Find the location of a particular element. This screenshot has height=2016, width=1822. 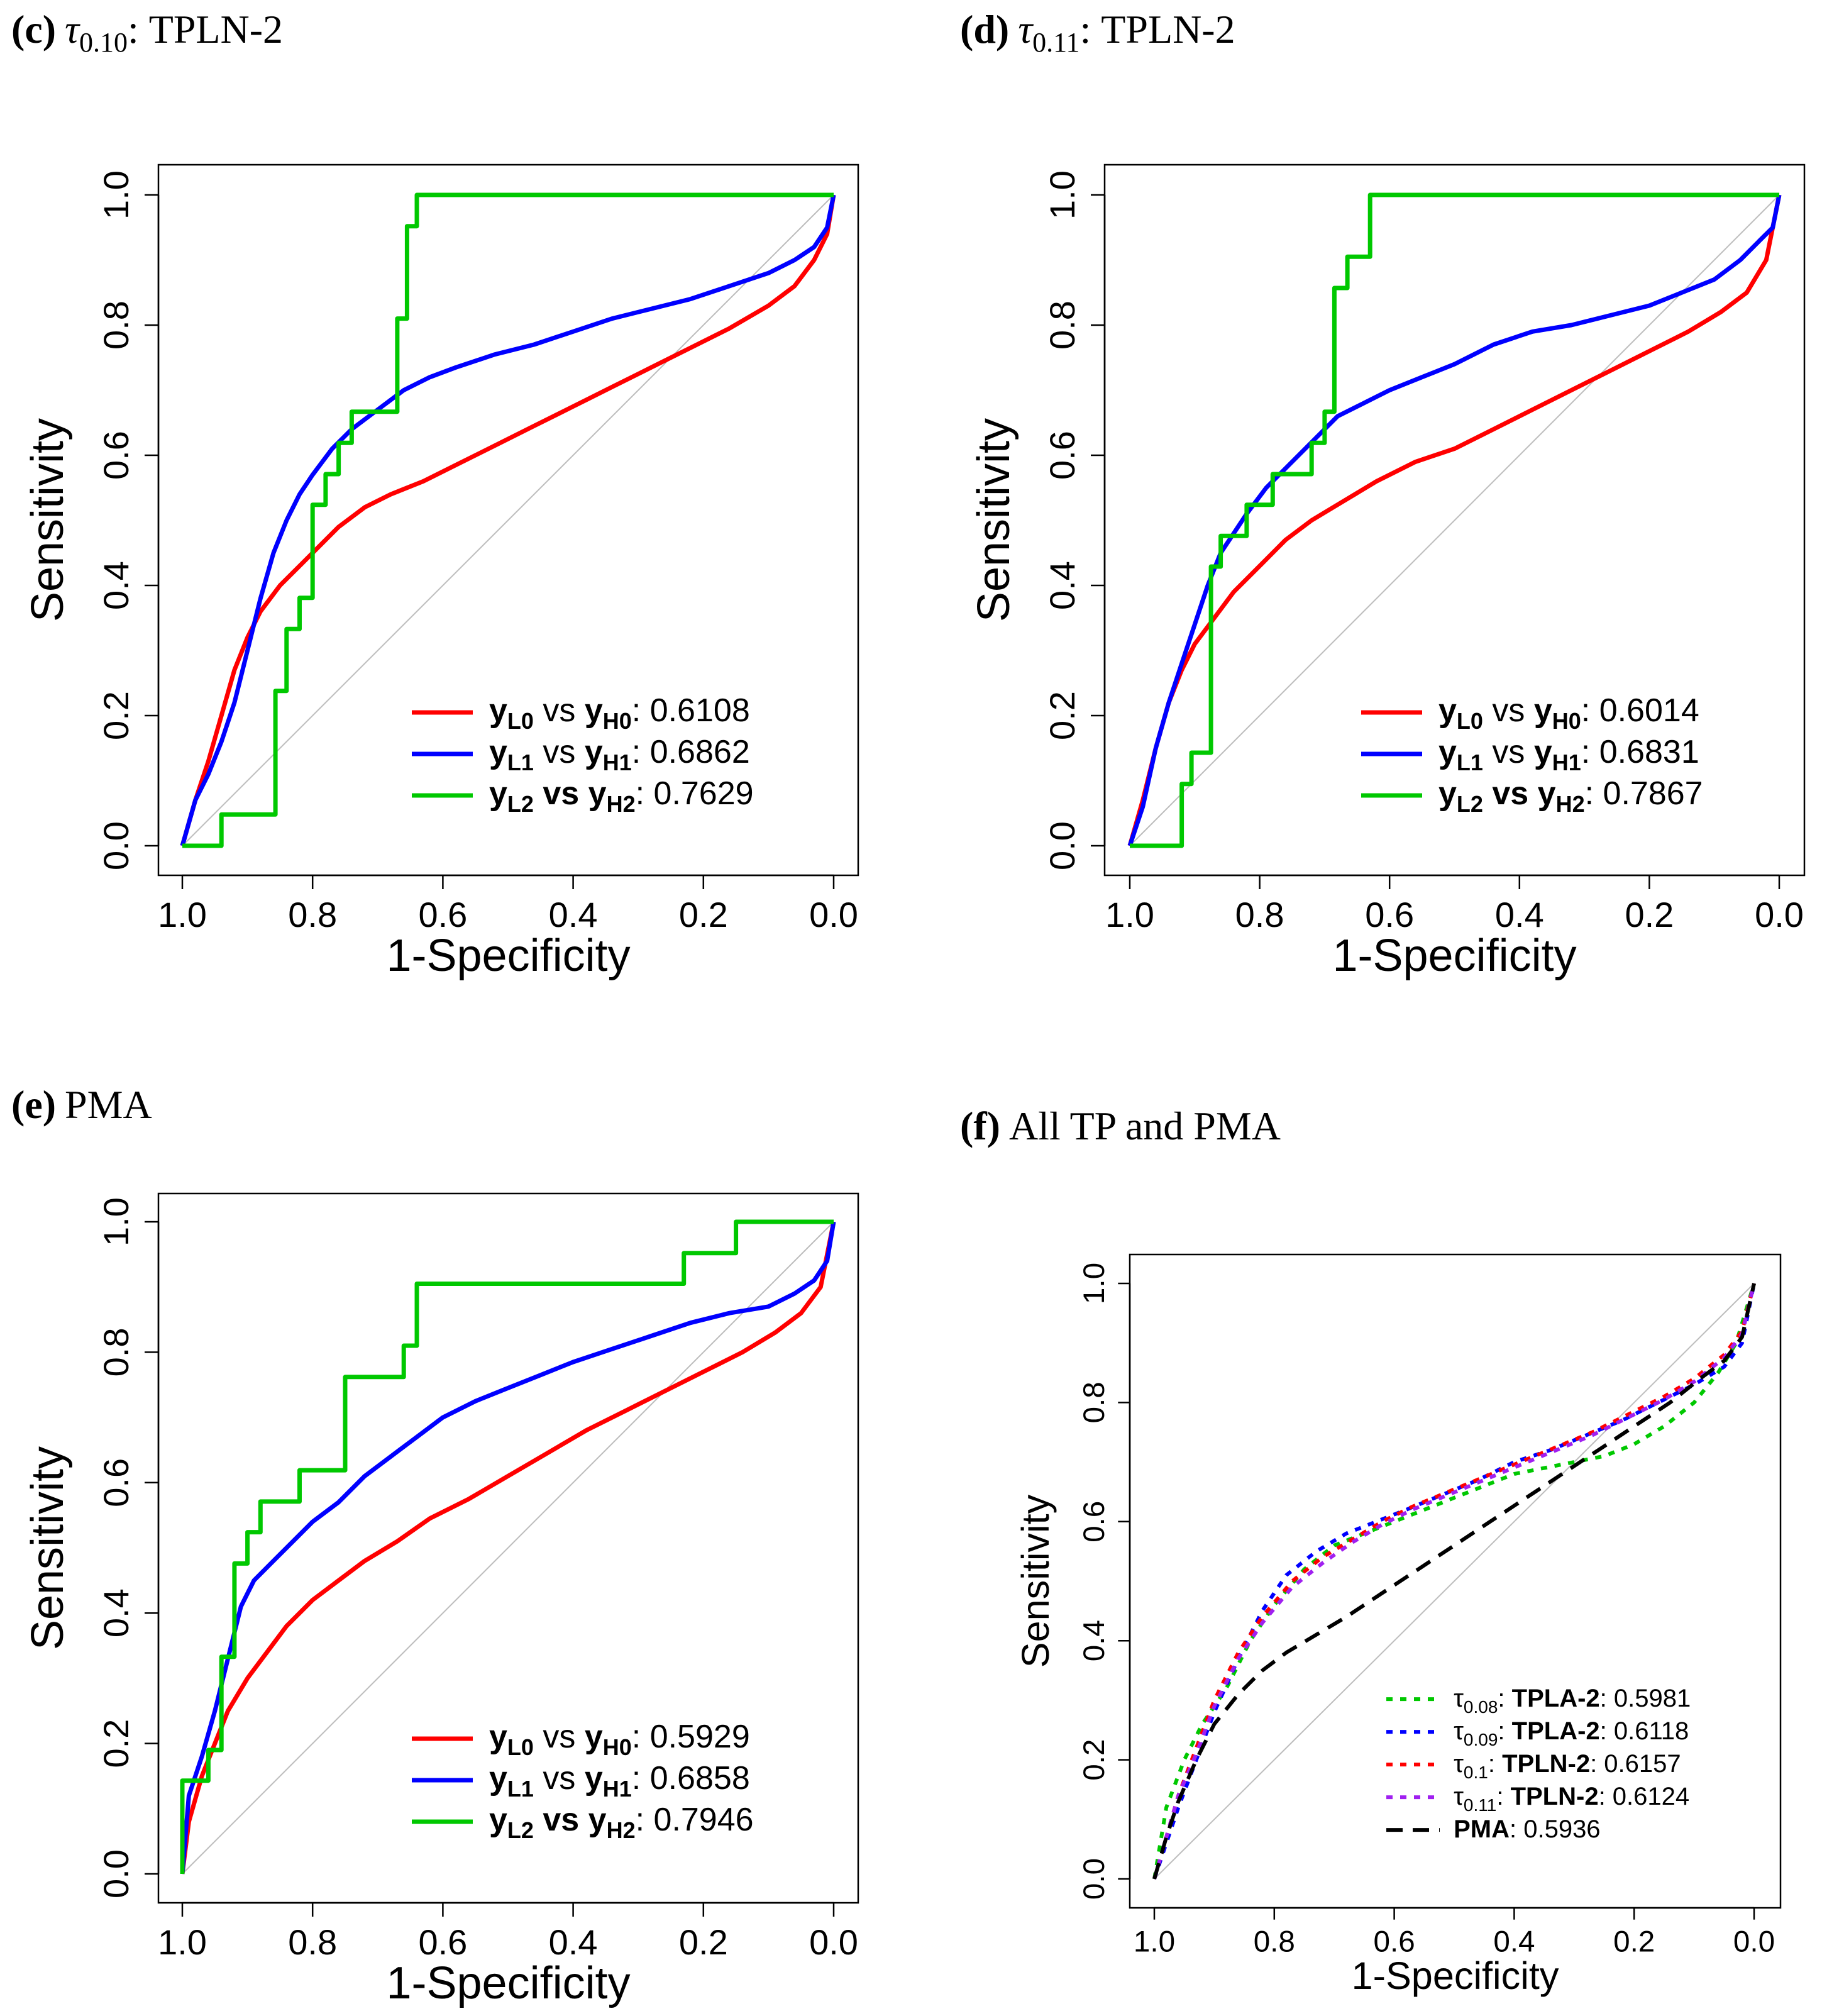

panel-f-title: (f) All TP and PMA is located at coordinates (1120, 1126).